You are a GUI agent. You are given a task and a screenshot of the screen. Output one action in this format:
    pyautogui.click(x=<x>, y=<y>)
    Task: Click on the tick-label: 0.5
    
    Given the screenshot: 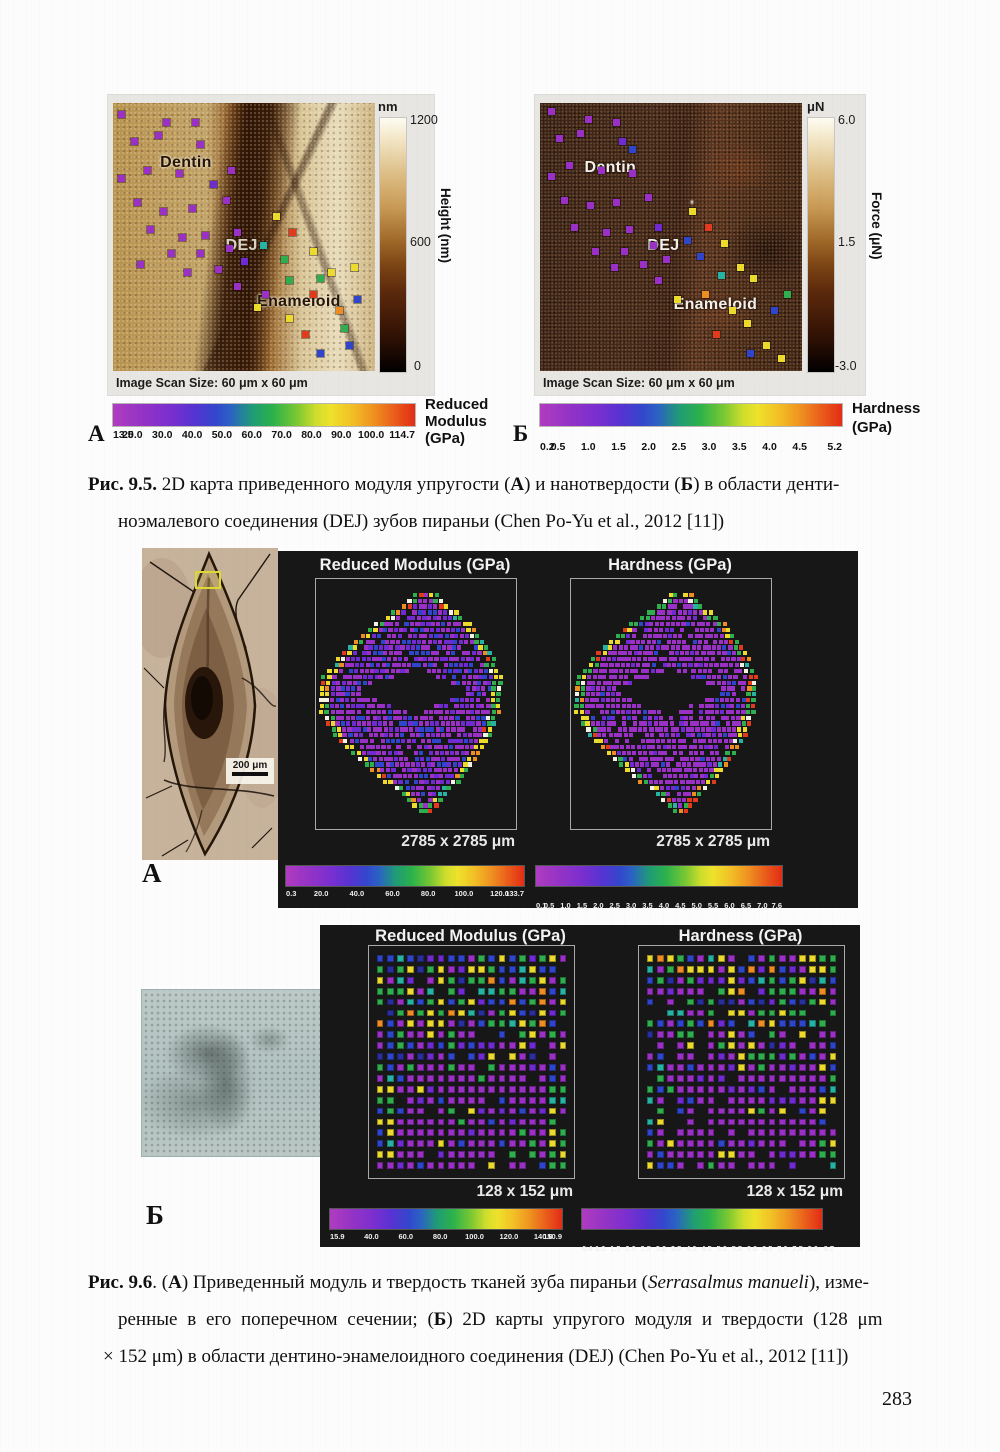 What is the action you would take?
    pyautogui.click(x=558, y=447)
    